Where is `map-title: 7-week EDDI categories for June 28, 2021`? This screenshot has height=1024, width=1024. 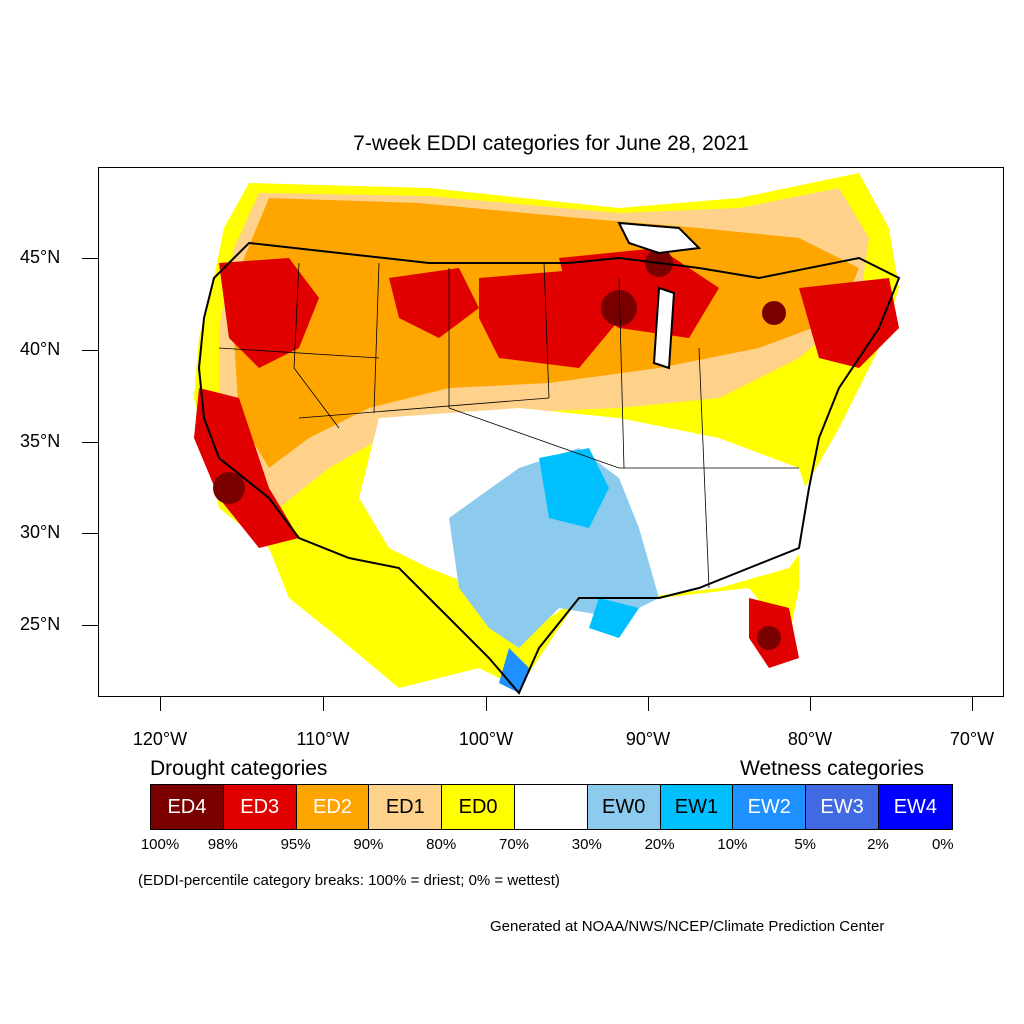 map-title: 7-week EDDI categories for June 28, 2021 is located at coordinates (551, 143).